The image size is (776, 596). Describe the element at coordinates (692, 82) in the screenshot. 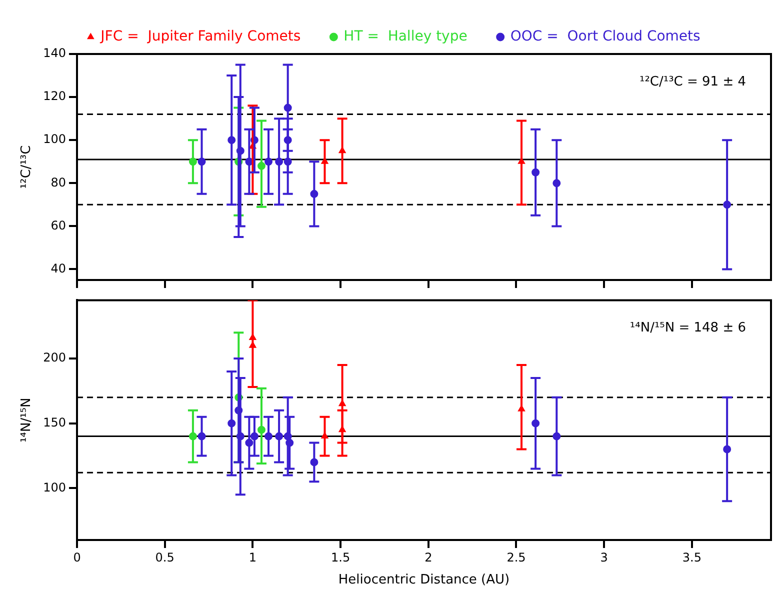

I see `annotation: ¹²C/¹³C = 91 ± 4` at that location.